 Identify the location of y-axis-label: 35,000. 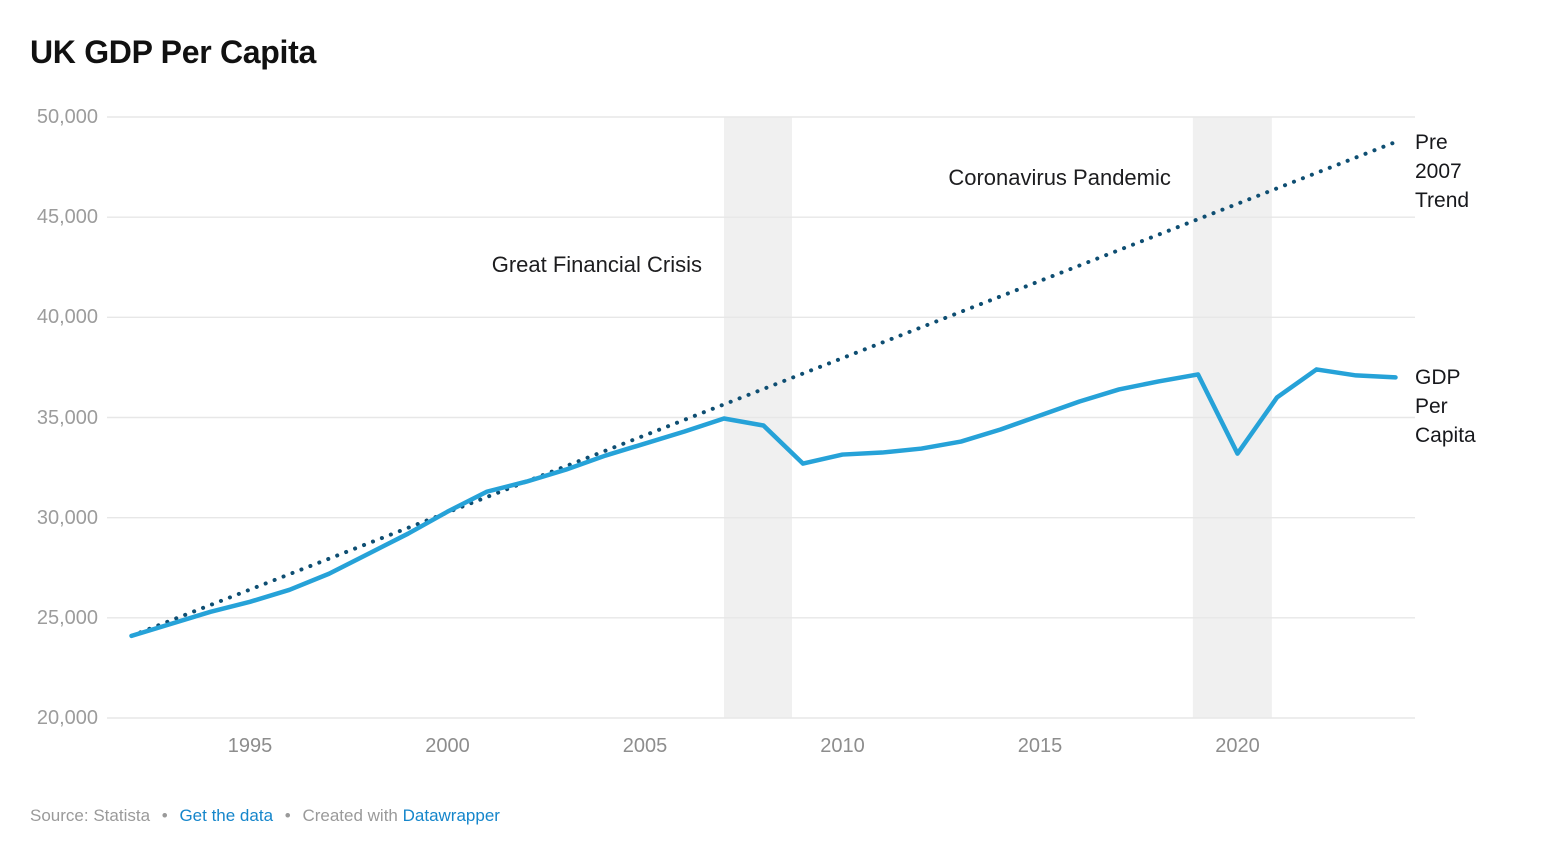
(67, 417).